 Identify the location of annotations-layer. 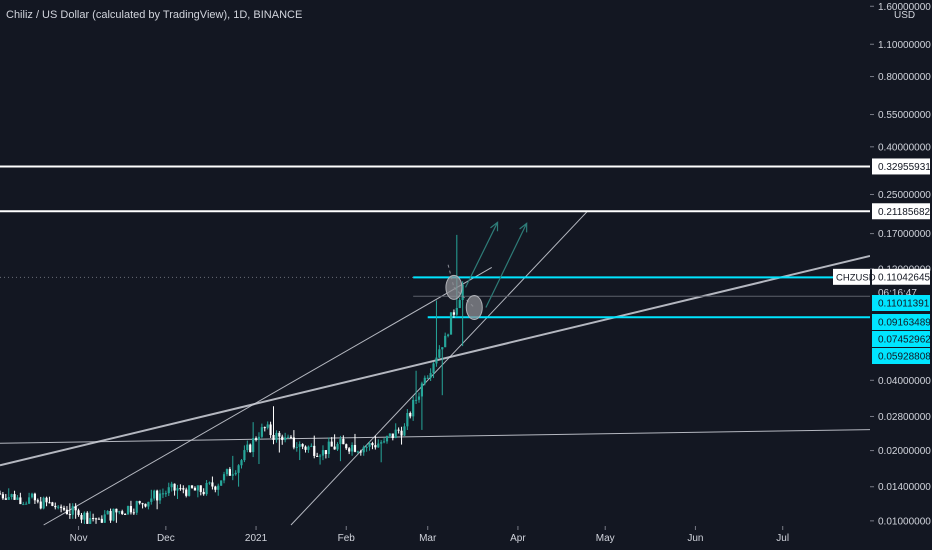
(486, 271).